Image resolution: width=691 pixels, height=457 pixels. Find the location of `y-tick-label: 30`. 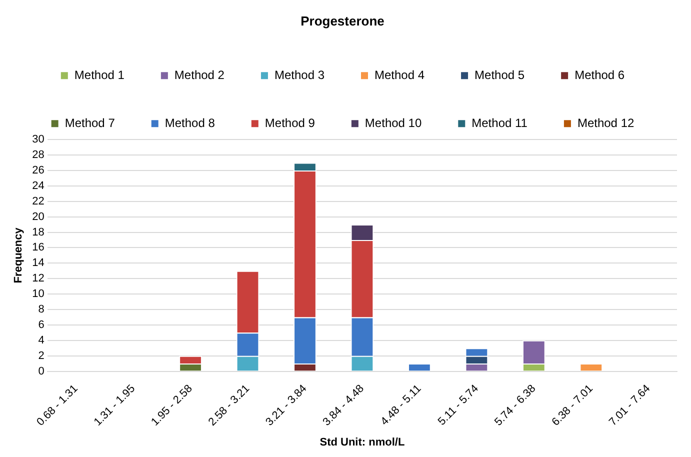

y-tick-label: 30 is located at coordinates (38, 140).